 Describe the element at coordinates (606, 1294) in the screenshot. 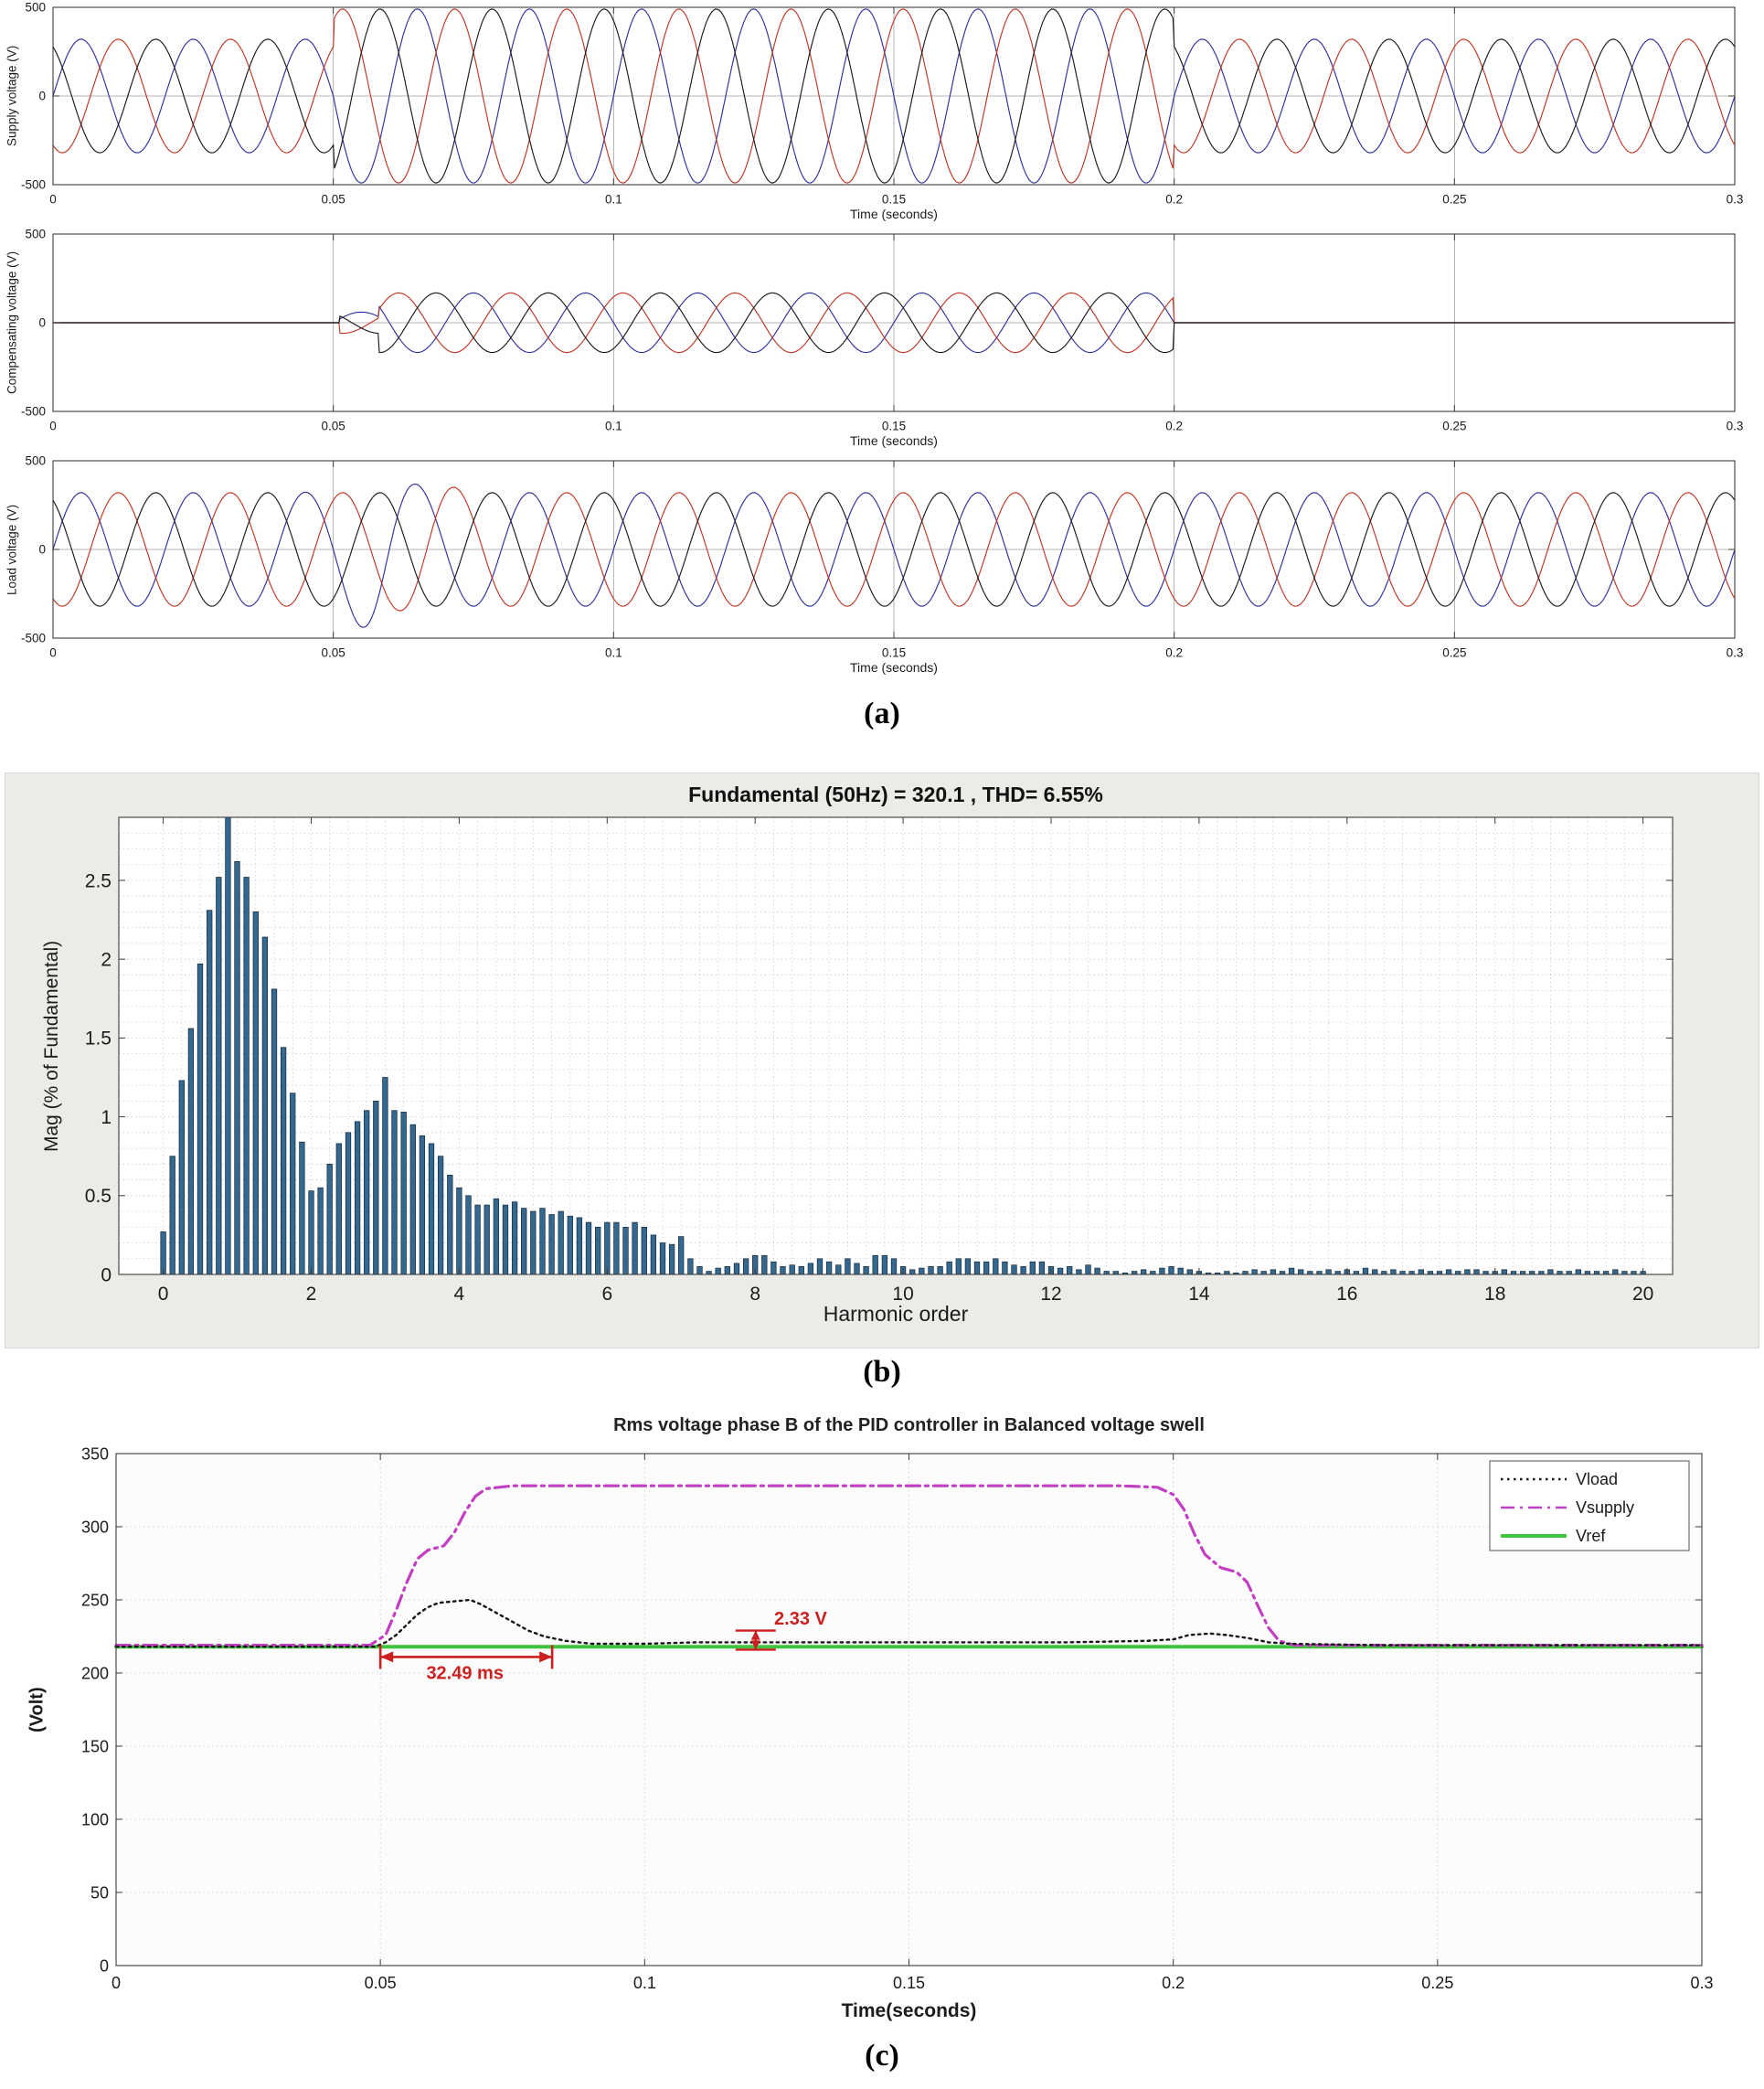

I see `svg-text: 6` at that location.